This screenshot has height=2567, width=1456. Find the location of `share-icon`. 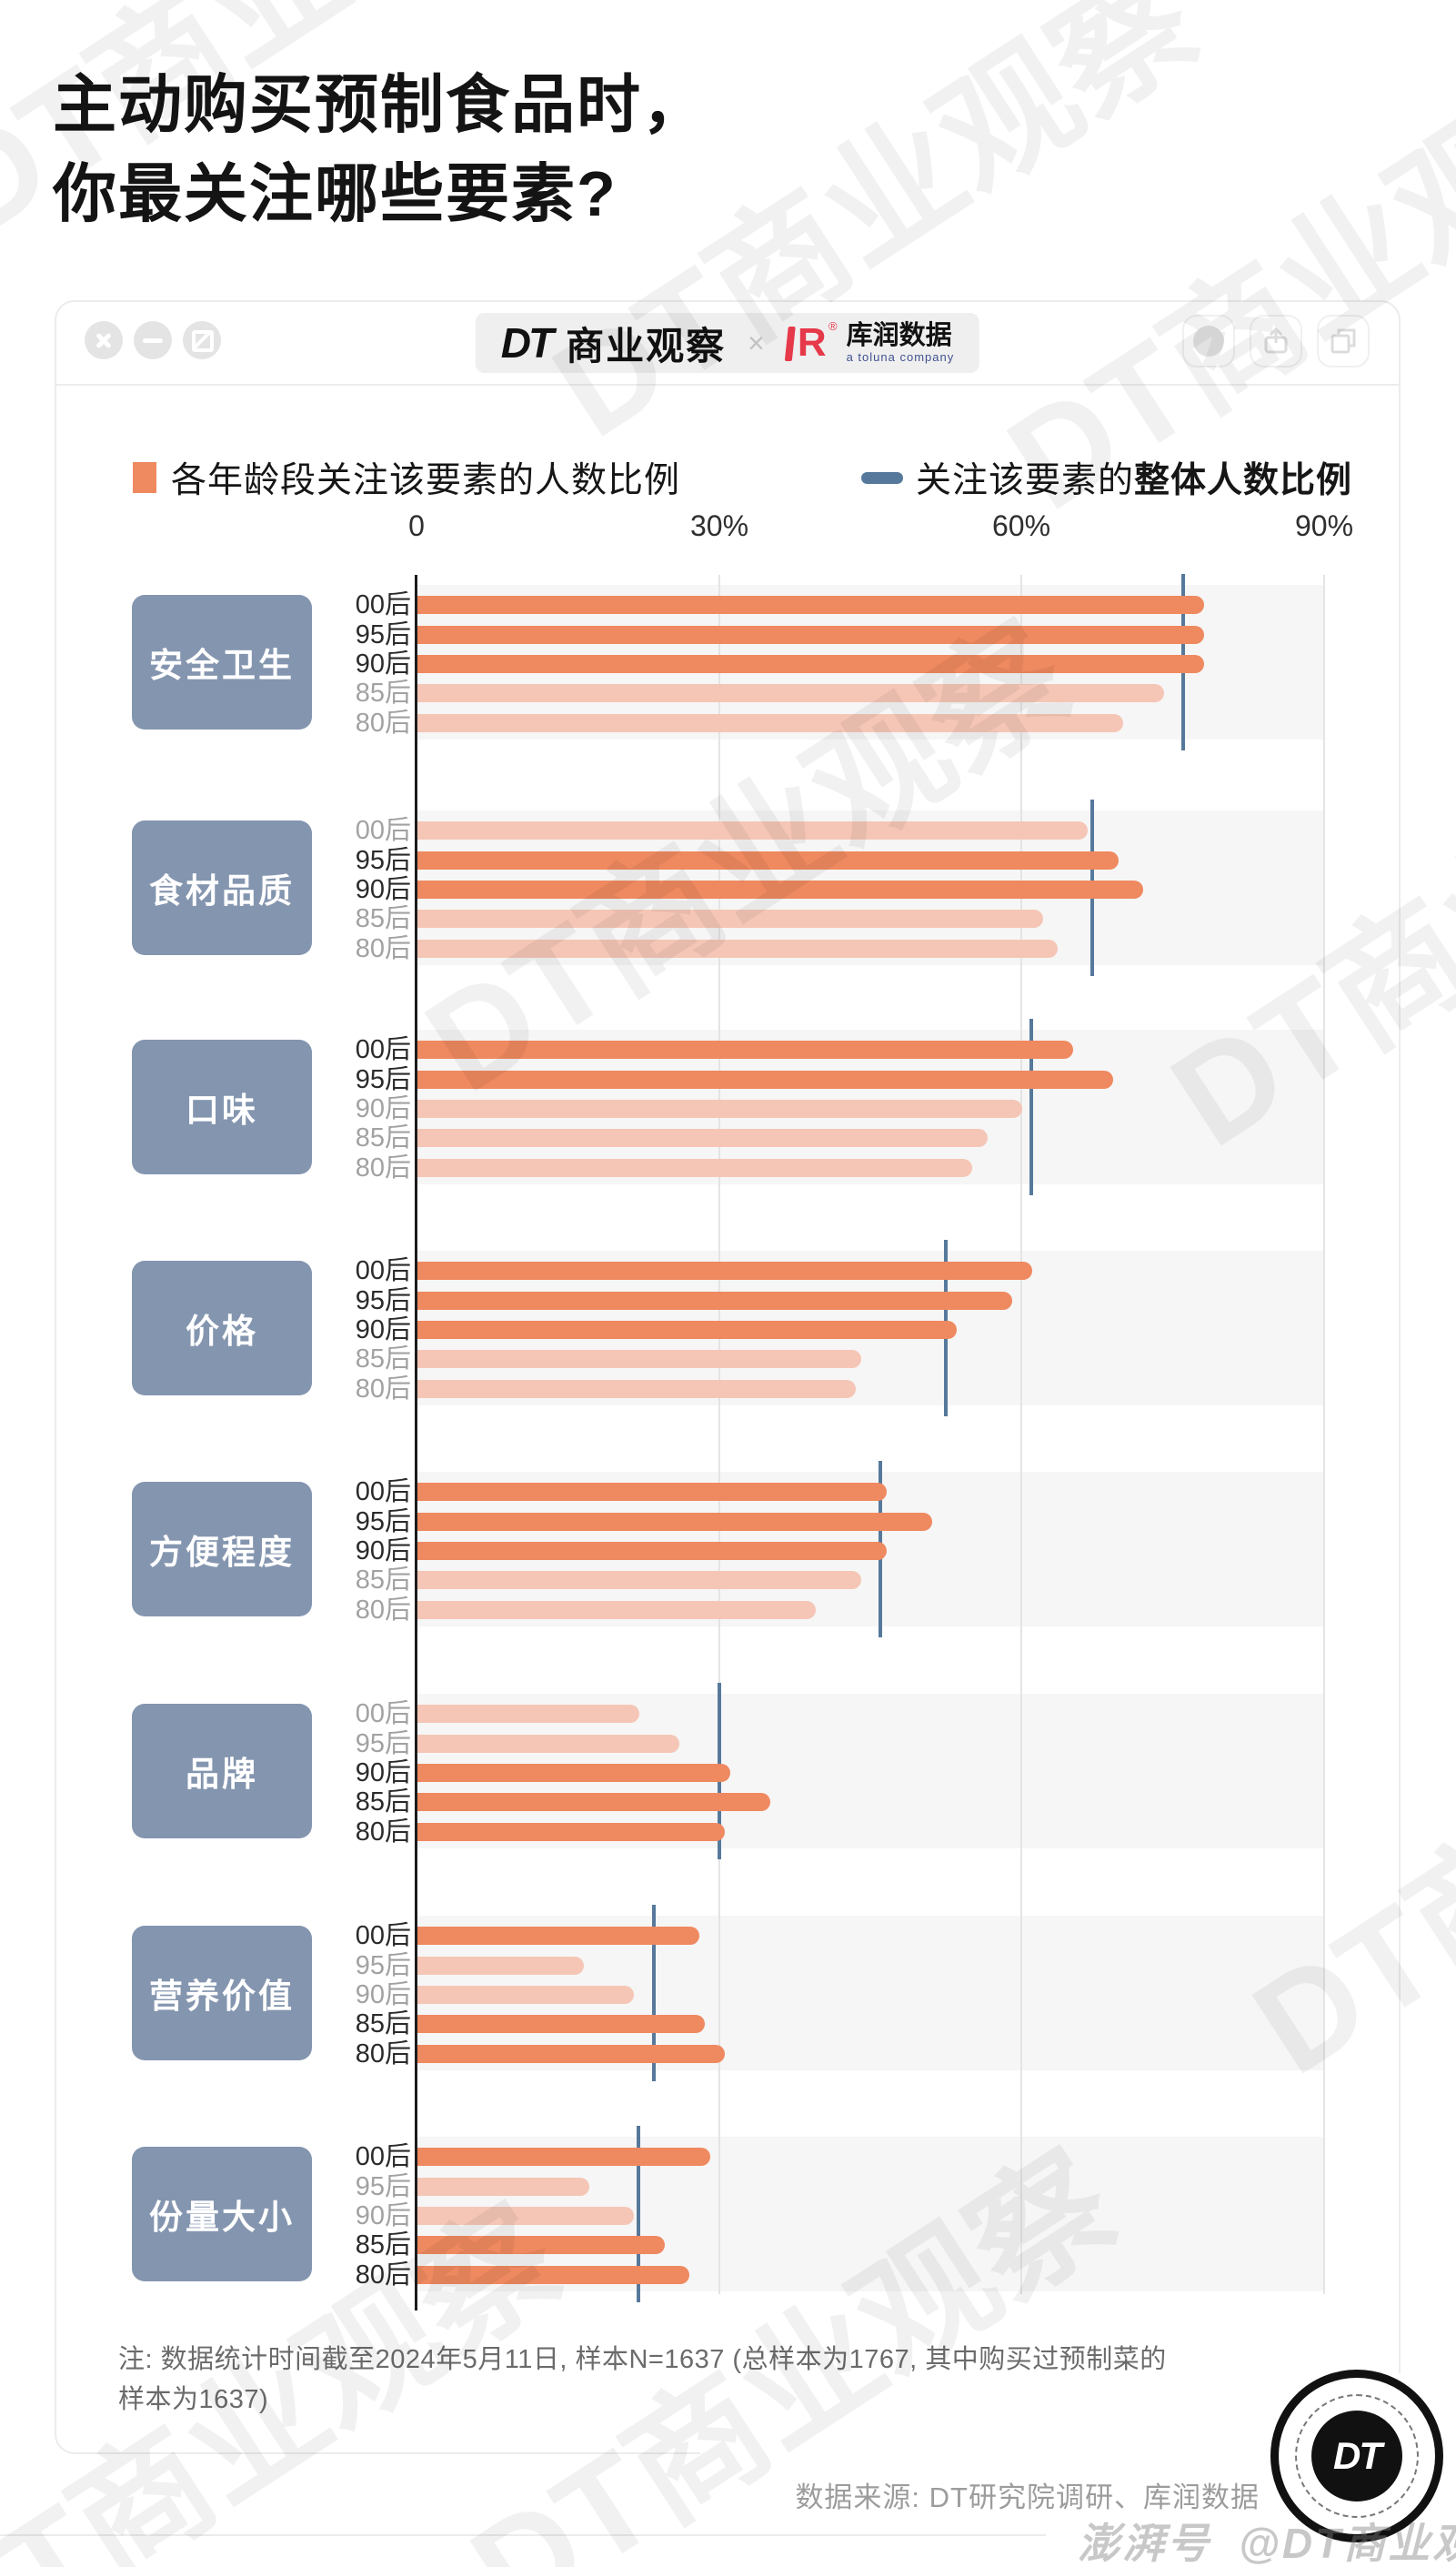

share-icon is located at coordinates (1276, 340).